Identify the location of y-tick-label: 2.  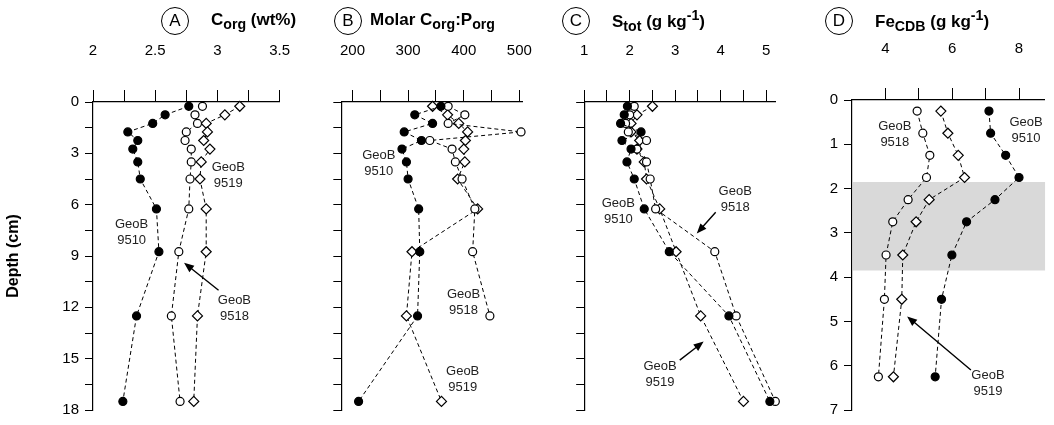
(833, 187).